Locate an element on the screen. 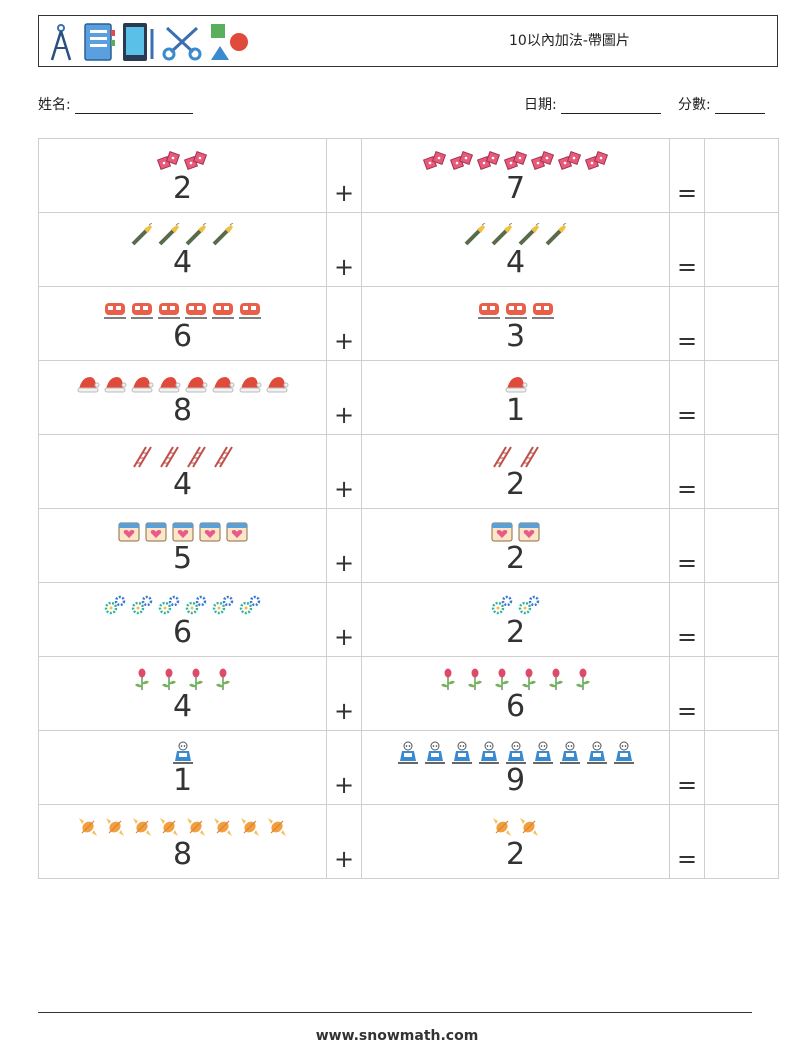  addend-a-cell: 2 is located at coordinates (182, 175).